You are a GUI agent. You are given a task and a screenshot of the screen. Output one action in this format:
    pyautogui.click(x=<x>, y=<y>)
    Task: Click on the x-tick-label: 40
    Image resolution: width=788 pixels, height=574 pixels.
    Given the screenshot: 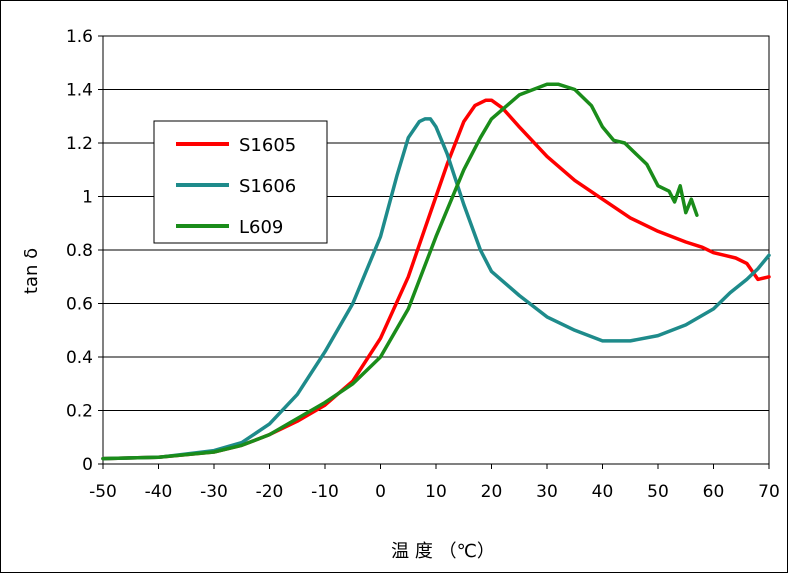 What is the action you would take?
    pyautogui.click(x=603, y=492)
    